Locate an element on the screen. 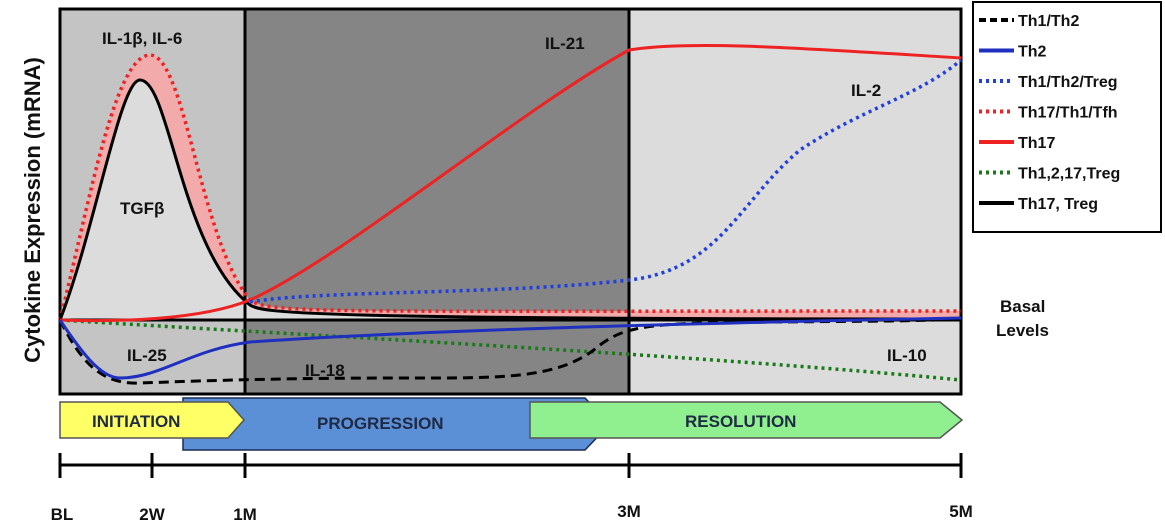 This screenshot has width=1165, height=524. legend-label: Th1/Th2 is located at coordinates (1048, 21).